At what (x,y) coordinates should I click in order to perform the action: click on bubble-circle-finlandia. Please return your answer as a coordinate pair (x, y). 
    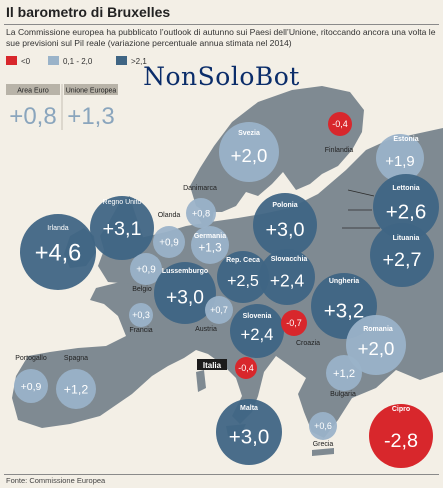
    Looking at the image, I should click on (340, 124).